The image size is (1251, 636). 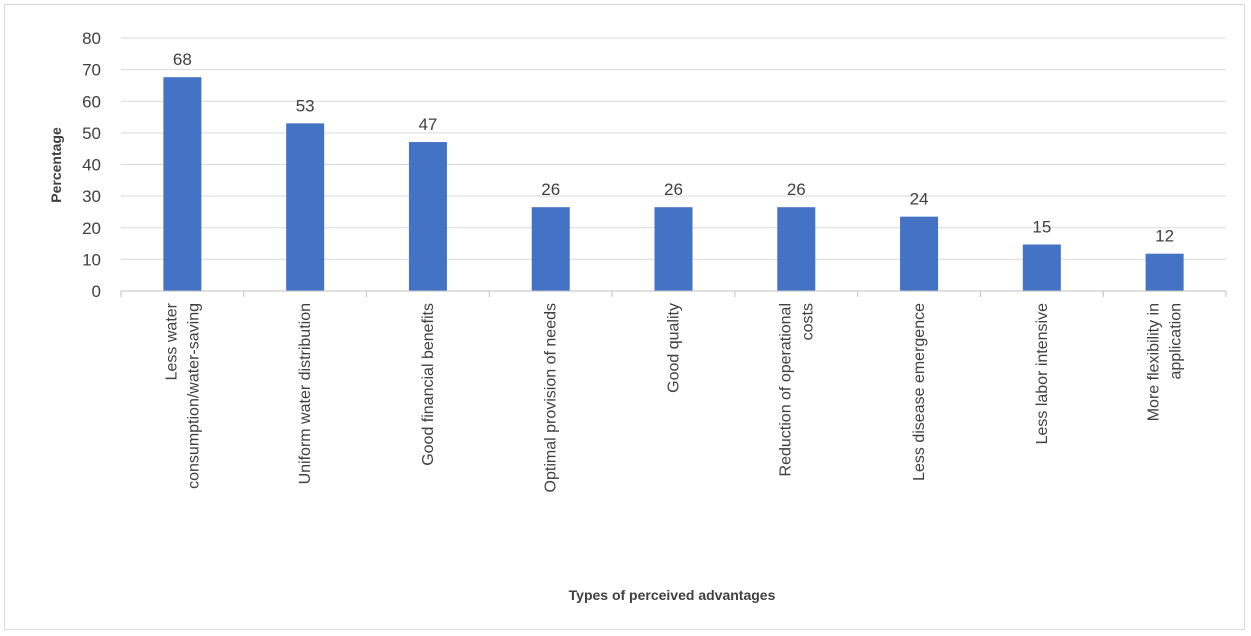 I want to click on category-label: Uniform water distribution, so click(x=305, y=393).